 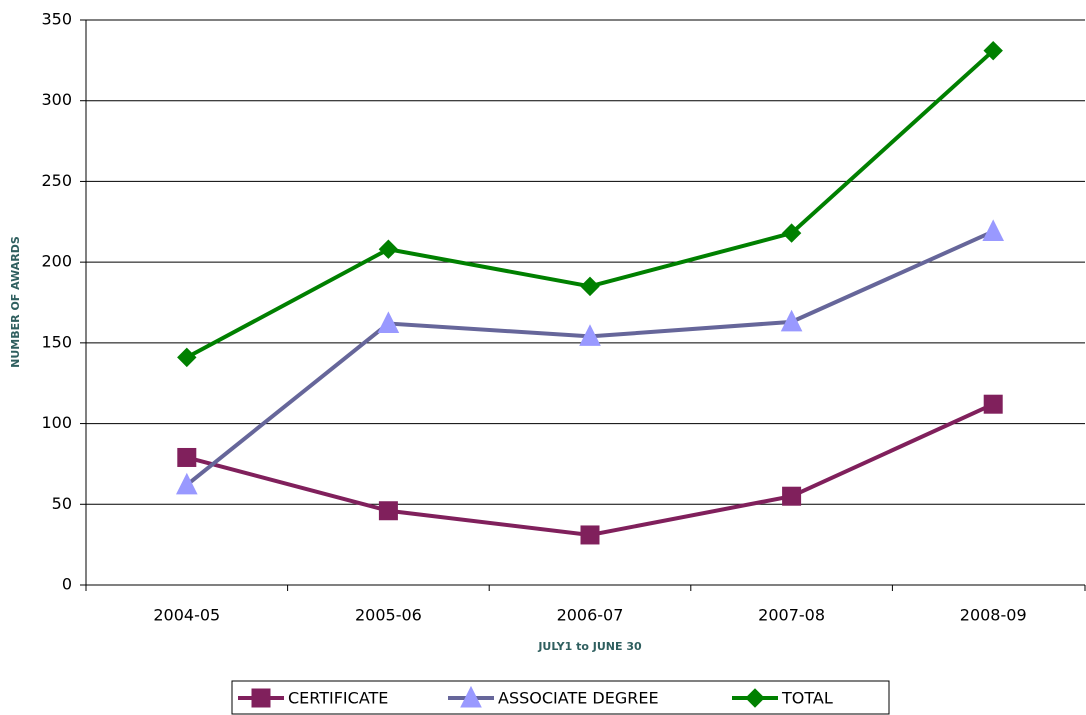 I want to click on x-tick-label: 2005-06, so click(x=388, y=615).